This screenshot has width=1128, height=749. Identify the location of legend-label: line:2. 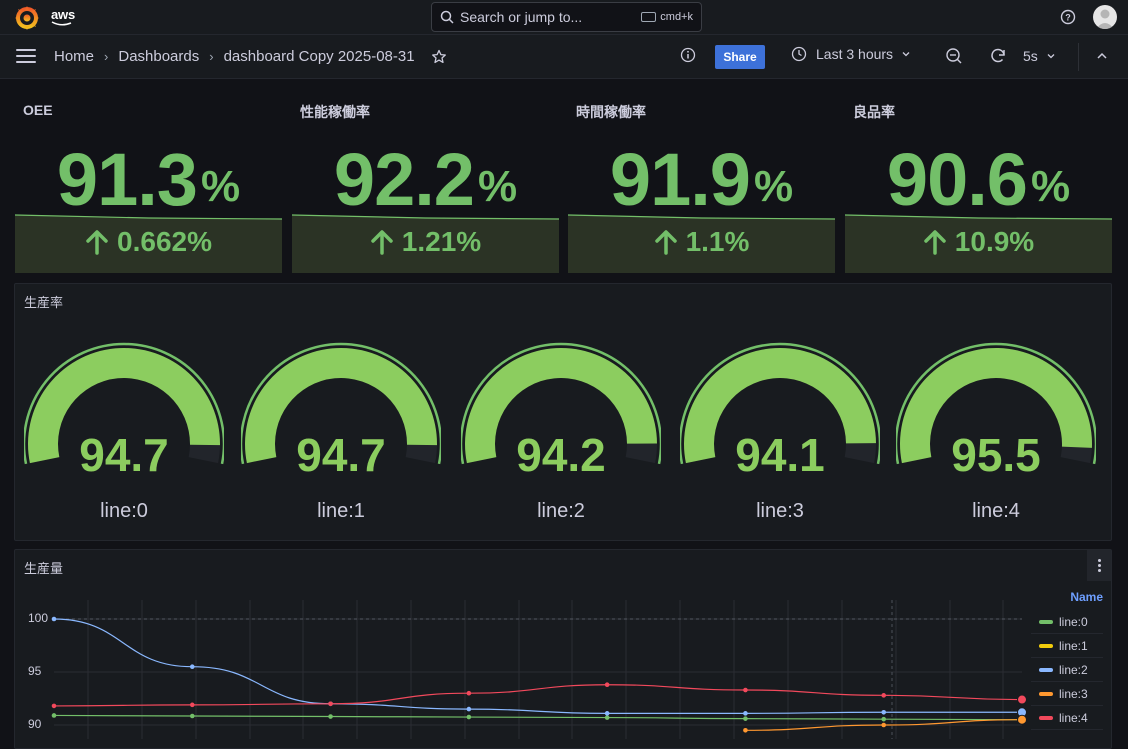
(1073, 669).